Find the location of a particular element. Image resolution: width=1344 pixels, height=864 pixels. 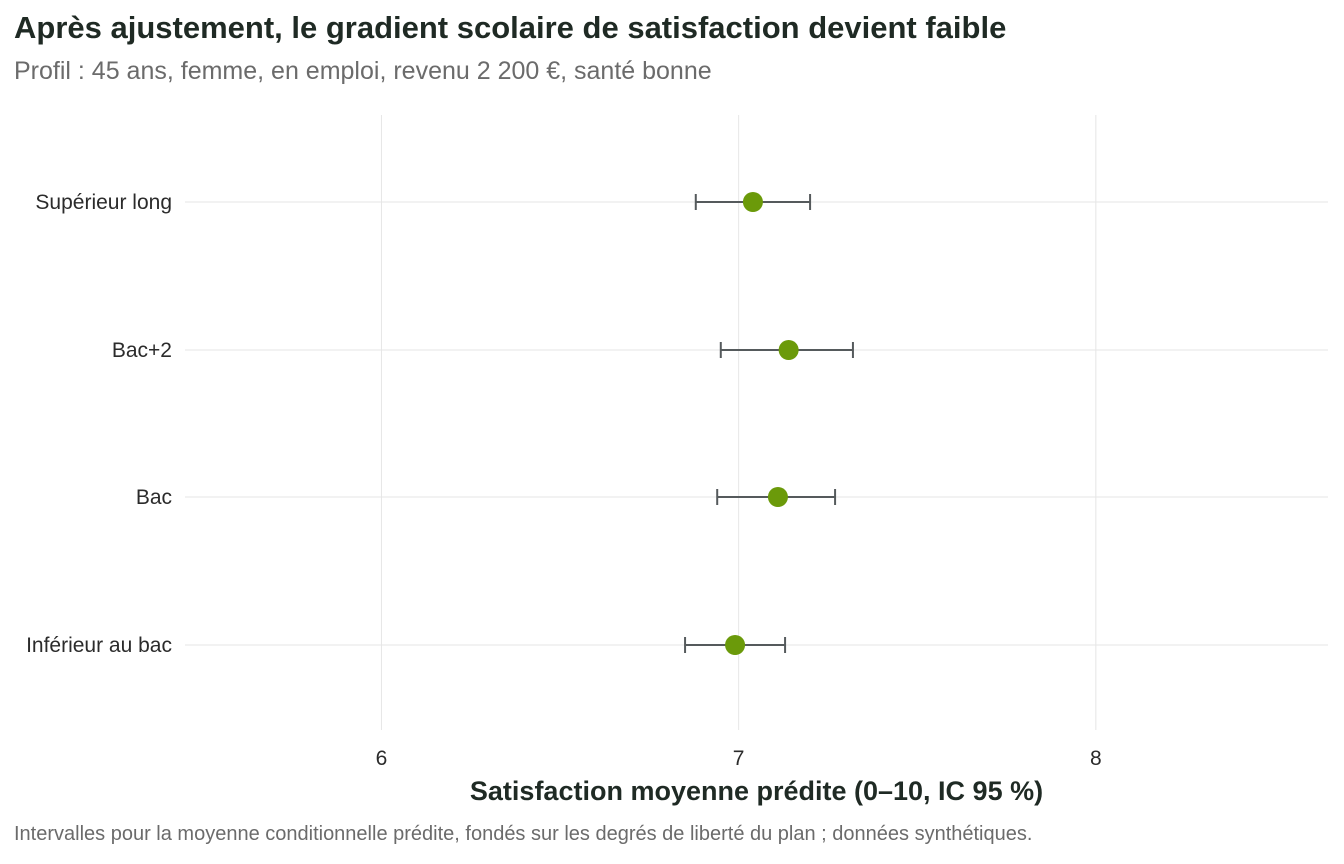

x-tick-label: 8 is located at coordinates (1096, 758).